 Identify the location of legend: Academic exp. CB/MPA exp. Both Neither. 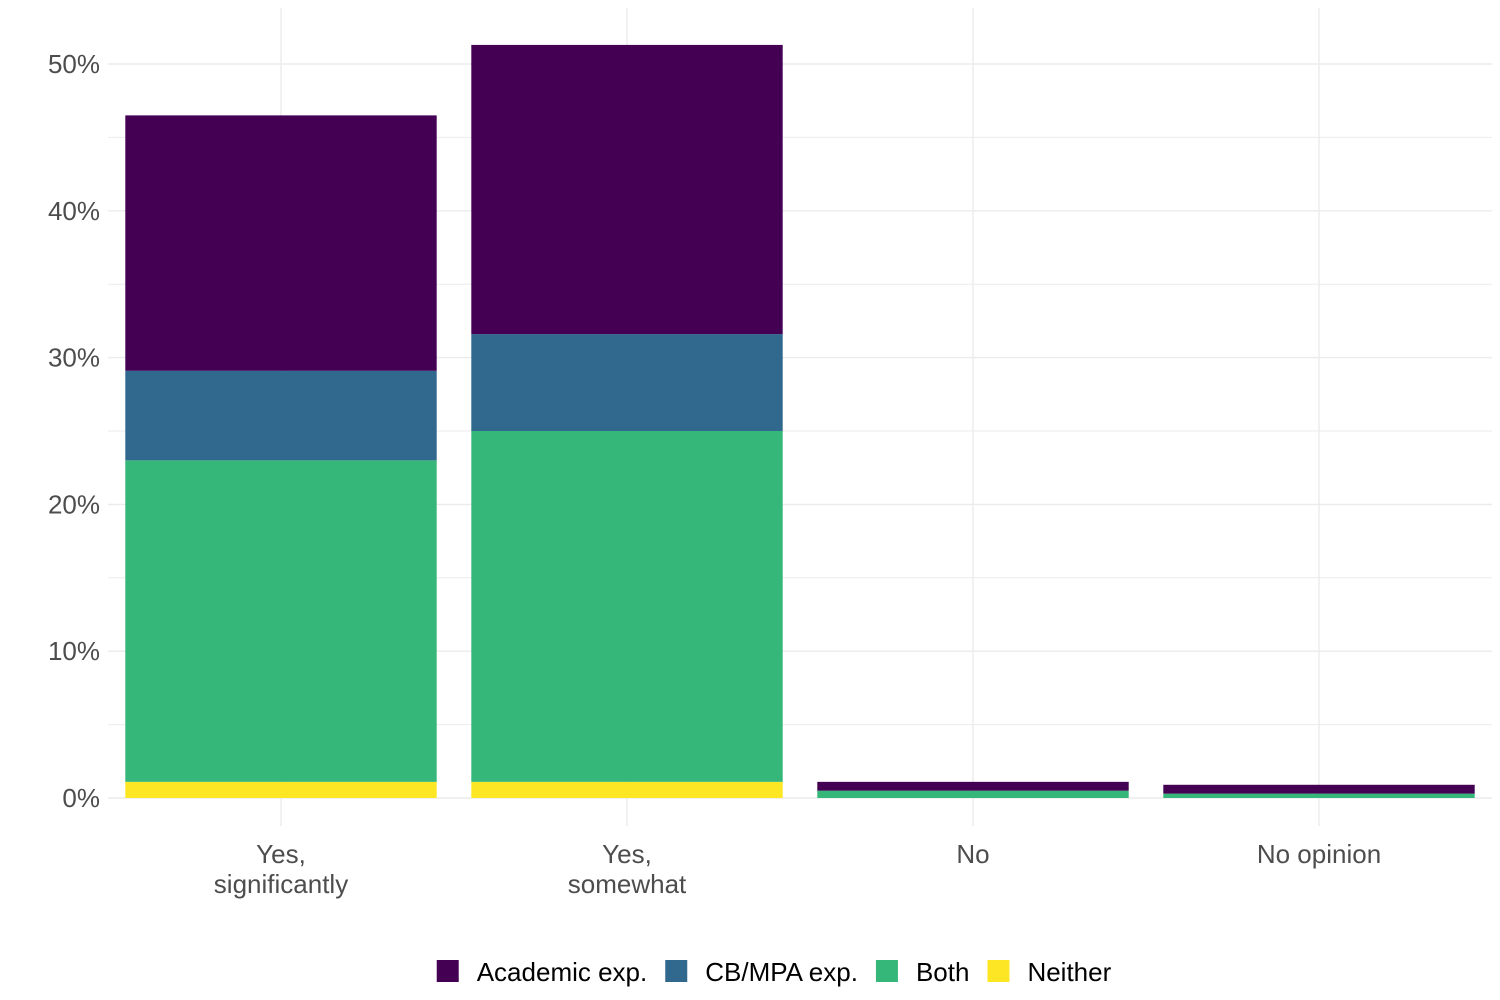
(774, 972).